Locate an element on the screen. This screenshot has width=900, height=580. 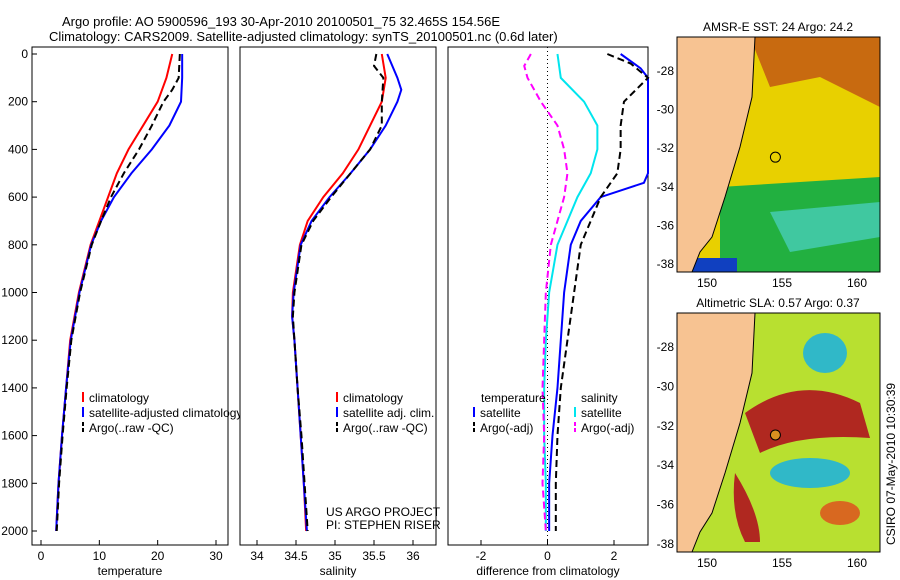
y-tick-label: 0 is located at coordinates (24, 54).